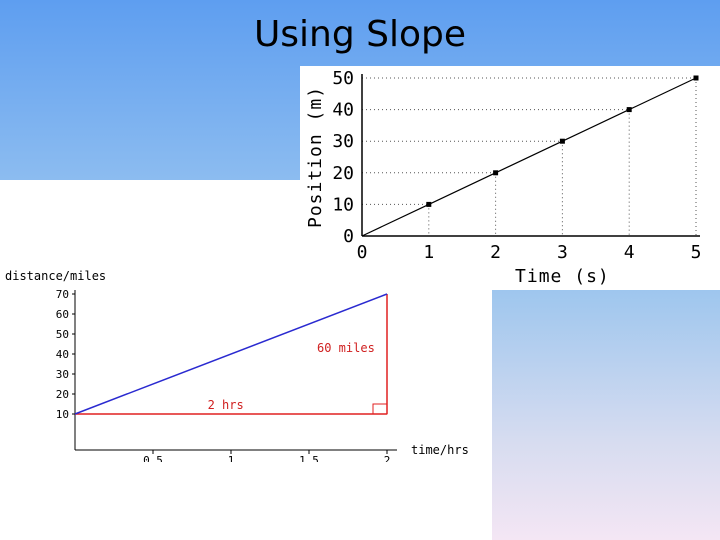 This screenshot has width=720, height=540. I want to click on right-angle-marker, so click(380, 409).